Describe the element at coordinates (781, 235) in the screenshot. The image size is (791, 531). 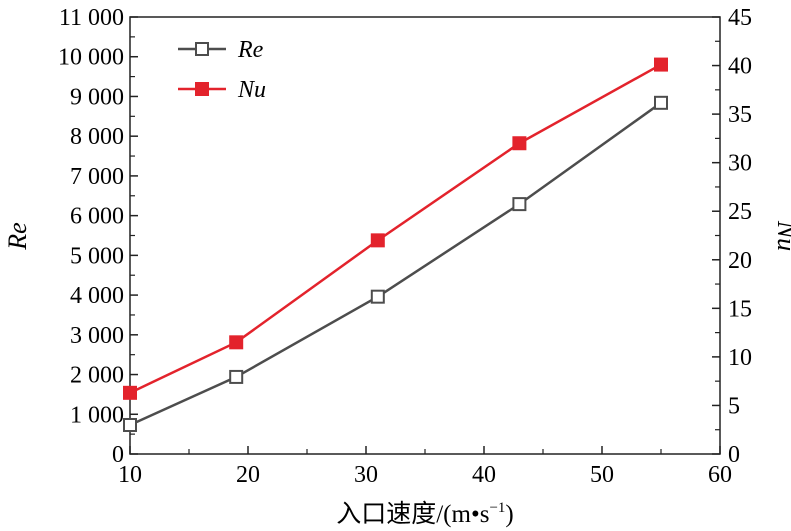
I see `y-axis-right-label: Nu` at that location.